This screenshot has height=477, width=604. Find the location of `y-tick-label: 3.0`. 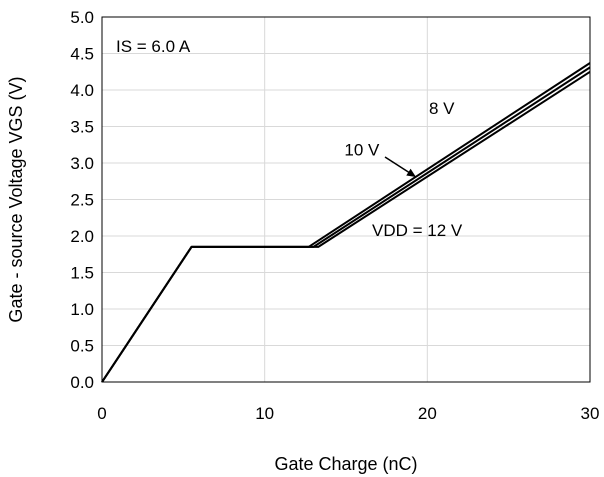

y-tick-label: 3.0 is located at coordinates (82, 163).